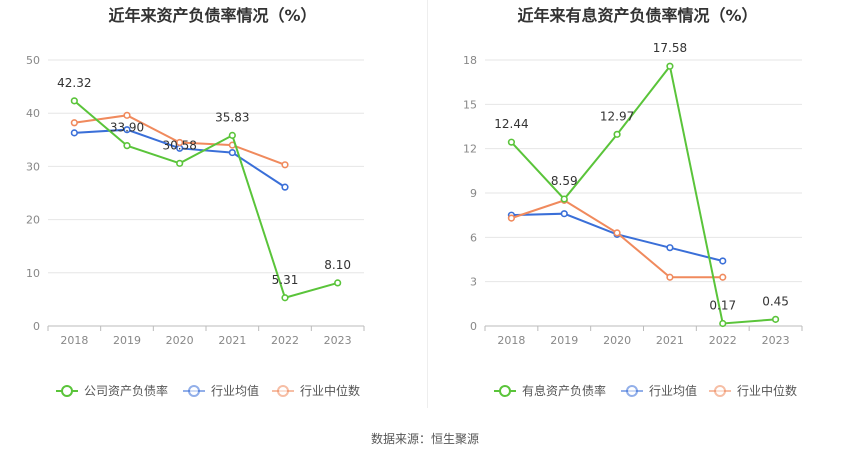 This screenshot has width=850, height=459. What do you see at coordinates (36, 326) in the screenshot?
I see `c1-y-tick-label: 0` at bounding box center [36, 326].